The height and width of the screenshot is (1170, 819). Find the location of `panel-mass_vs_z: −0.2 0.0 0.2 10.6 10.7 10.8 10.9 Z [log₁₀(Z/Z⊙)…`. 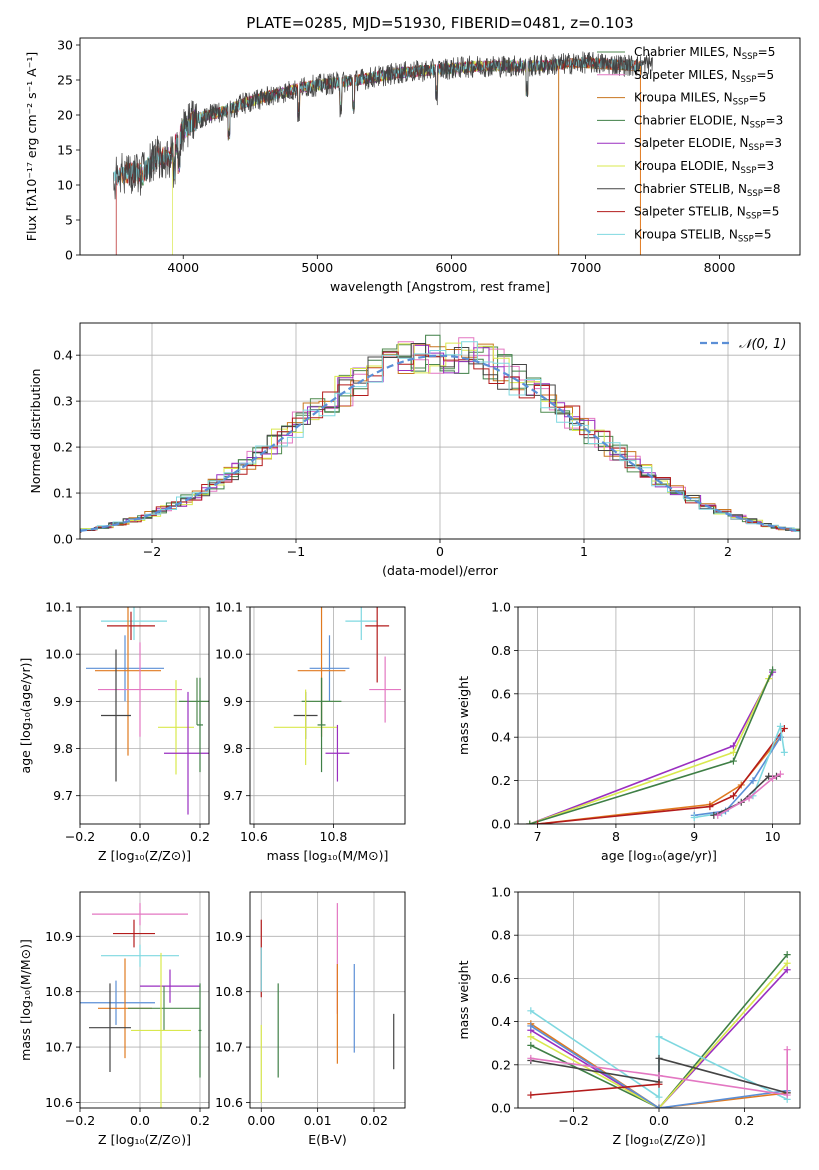

panel-mass_vs_z: −0.2 0.0 0.2 10.6 10.7 10.8 10.9 Z [log₁₀(Z/Z⊙)… is located at coordinates (114, 1019).